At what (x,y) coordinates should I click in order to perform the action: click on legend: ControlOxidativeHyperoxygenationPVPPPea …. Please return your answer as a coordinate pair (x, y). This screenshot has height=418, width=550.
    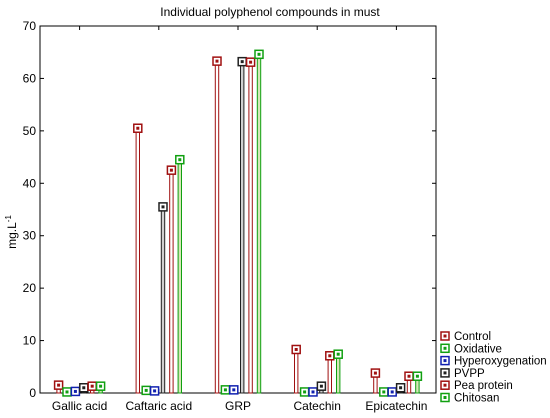
    Looking at the image, I should click on (493, 368).